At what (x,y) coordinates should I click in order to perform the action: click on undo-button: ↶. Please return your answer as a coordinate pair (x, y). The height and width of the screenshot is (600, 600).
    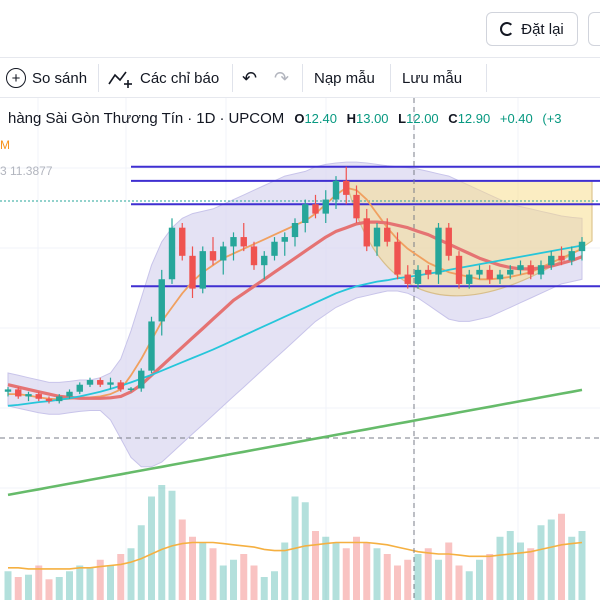
    Looking at the image, I should click on (249, 78).